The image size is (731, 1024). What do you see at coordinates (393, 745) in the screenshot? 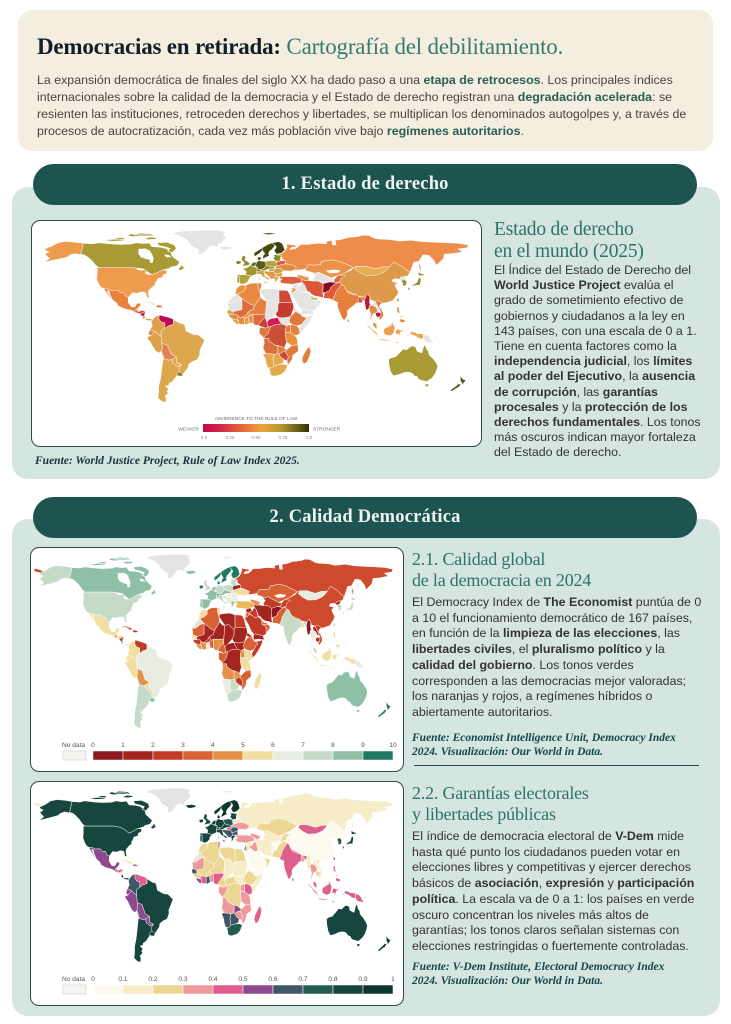
I see `svg-text: 10` at bounding box center [393, 745].